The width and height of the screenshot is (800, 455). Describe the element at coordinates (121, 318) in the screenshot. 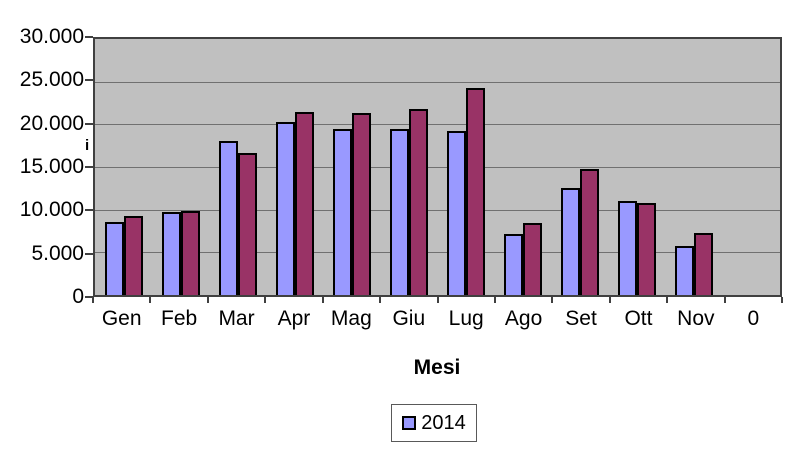

I see `x-tick-label-gen: Gen` at that location.